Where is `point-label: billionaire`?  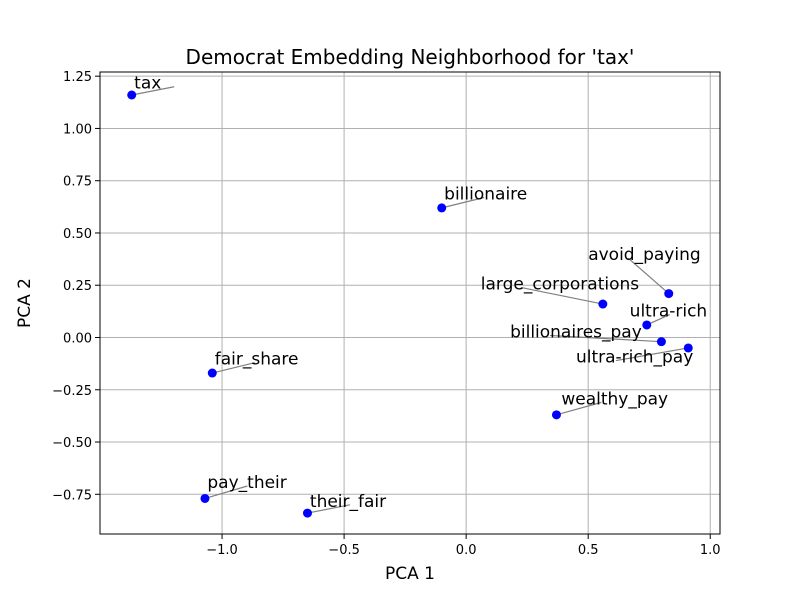 point-label: billionaire is located at coordinates (485, 195).